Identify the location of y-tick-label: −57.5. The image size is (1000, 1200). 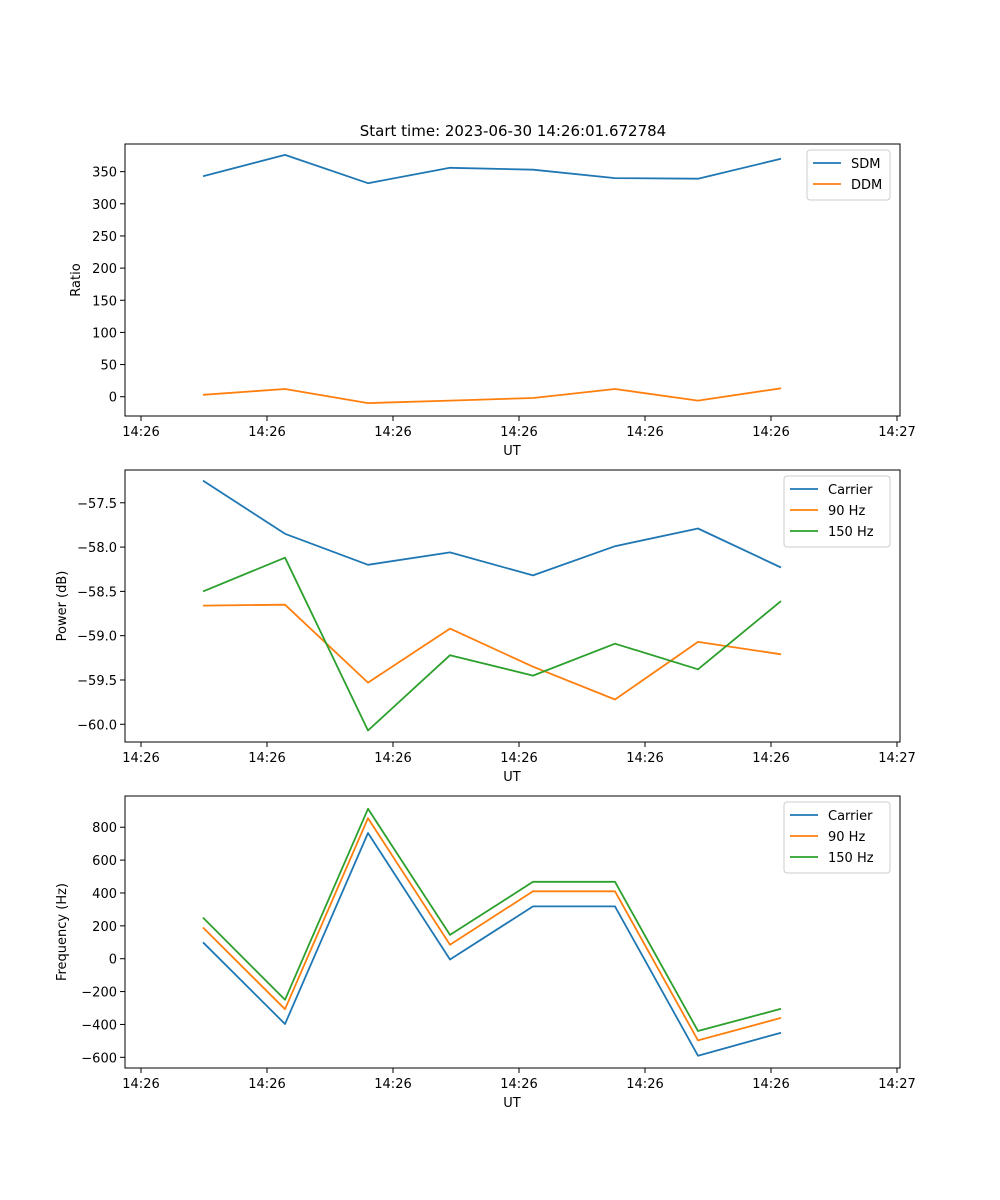
(97, 504).